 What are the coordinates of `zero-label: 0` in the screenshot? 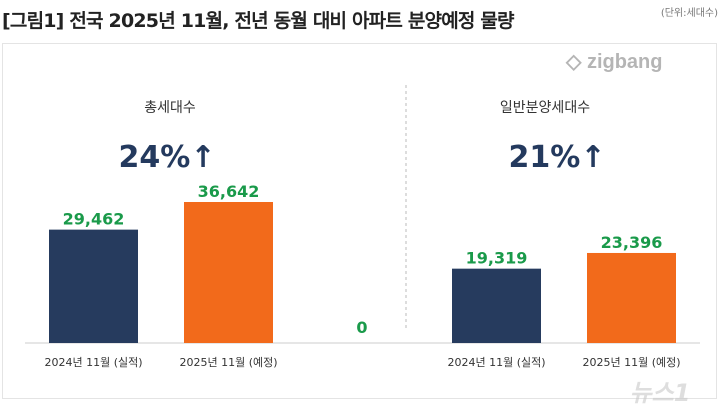 It's located at (361, 327).